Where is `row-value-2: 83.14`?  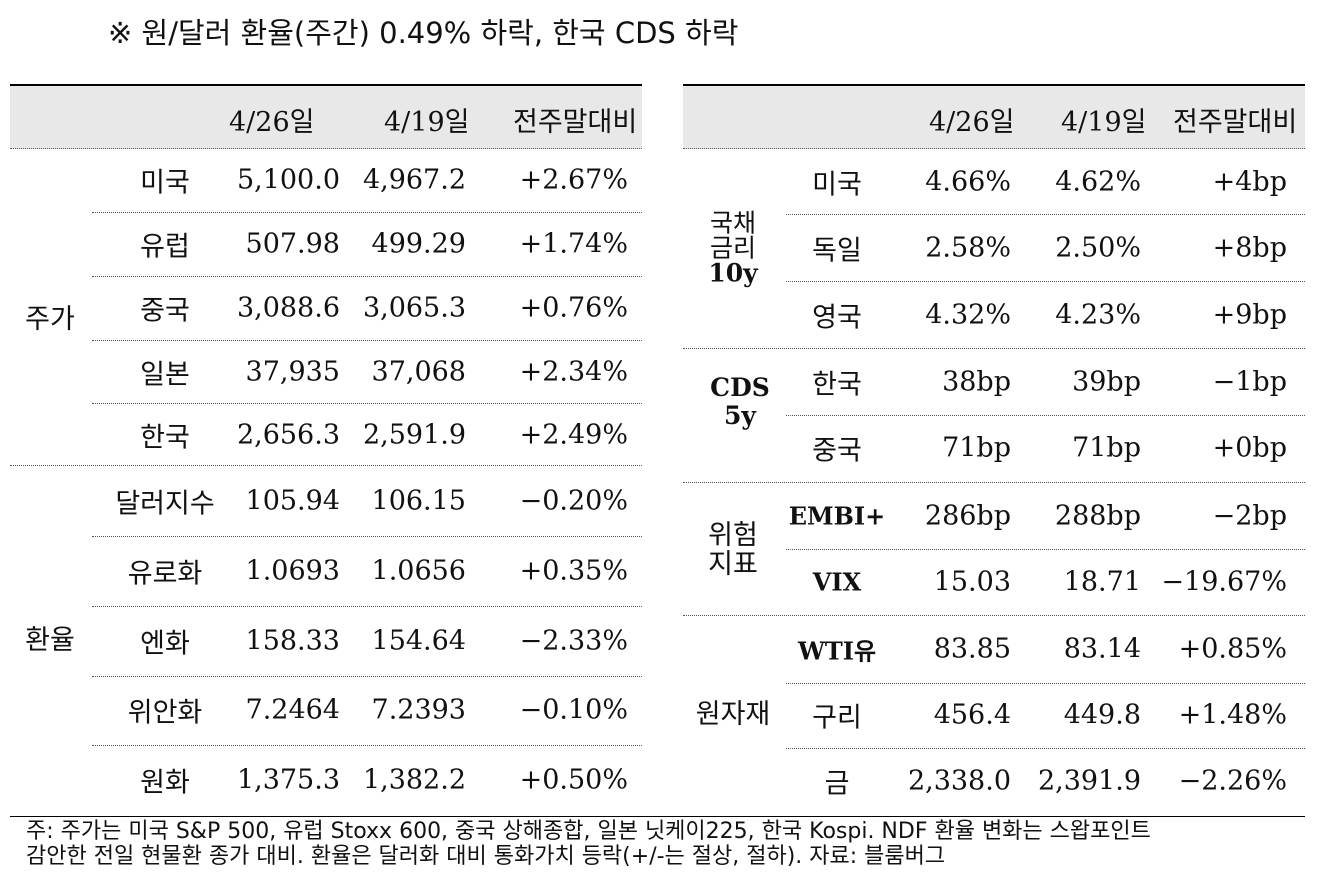
row-value-2: 83.14 is located at coordinates (1102, 649).